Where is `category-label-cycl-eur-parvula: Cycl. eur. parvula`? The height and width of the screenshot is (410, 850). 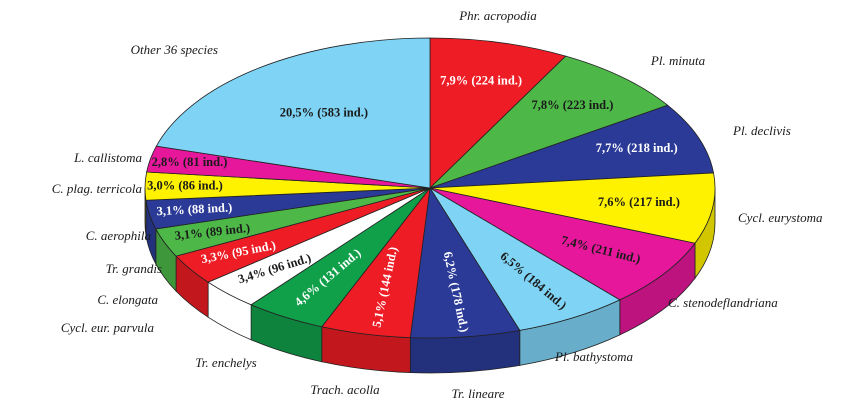 category-label-cycl-eur-parvula: Cycl. eur. parvula is located at coordinates (108, 327).